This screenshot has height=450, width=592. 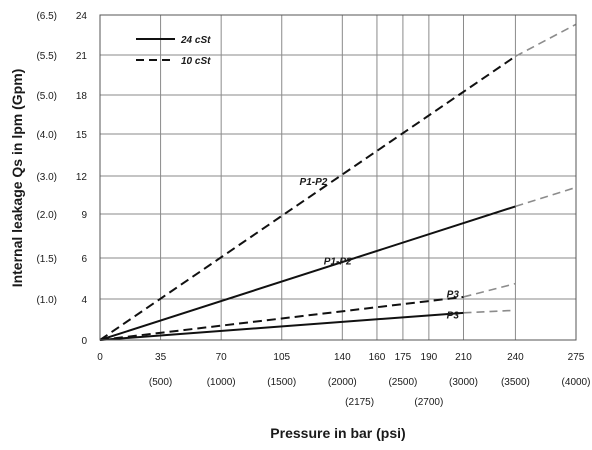 I want to click on x-secondary-tick-label: (2500), so click(x=402, y=382).